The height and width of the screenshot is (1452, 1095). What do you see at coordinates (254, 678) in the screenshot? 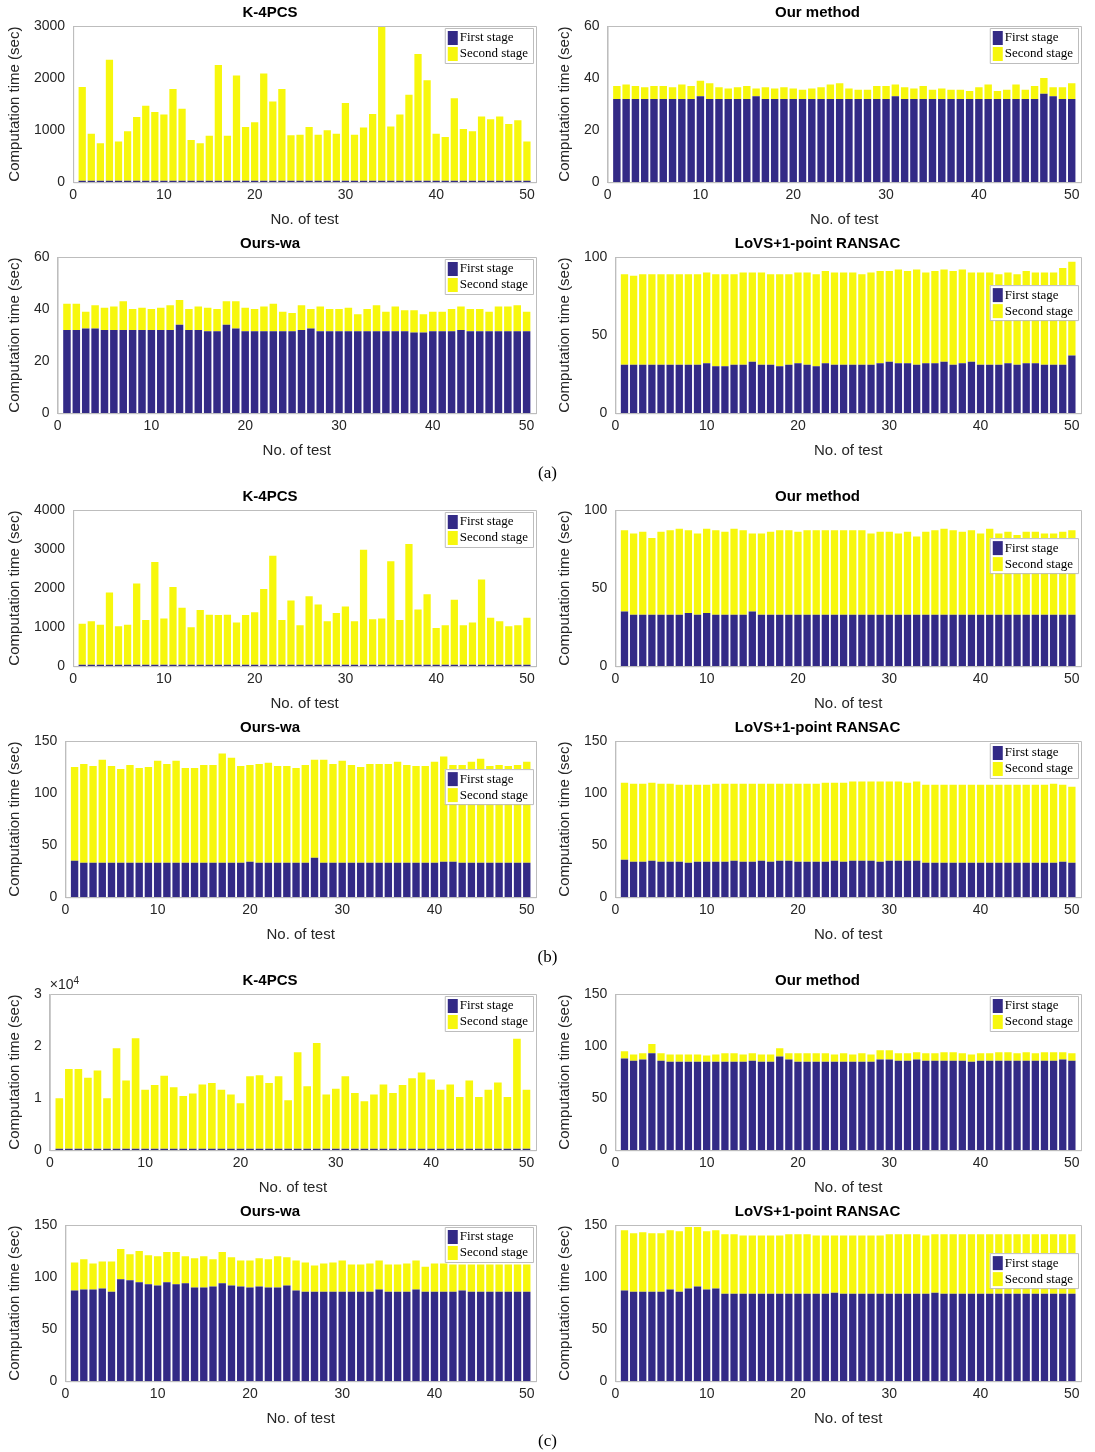
I see `x-tick-label: 20` at bounding box center [254, 678].